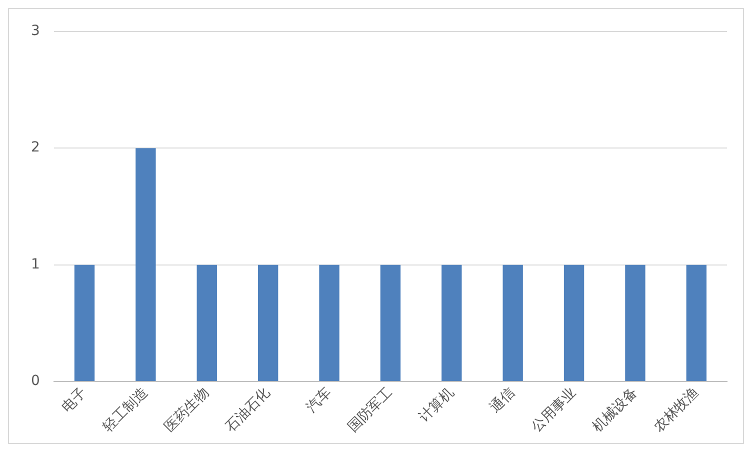 The image size is (752, 452). Describe the element at coordinates (35, 31) in the screenshot. I see `y-tick-label: 3` at that location.